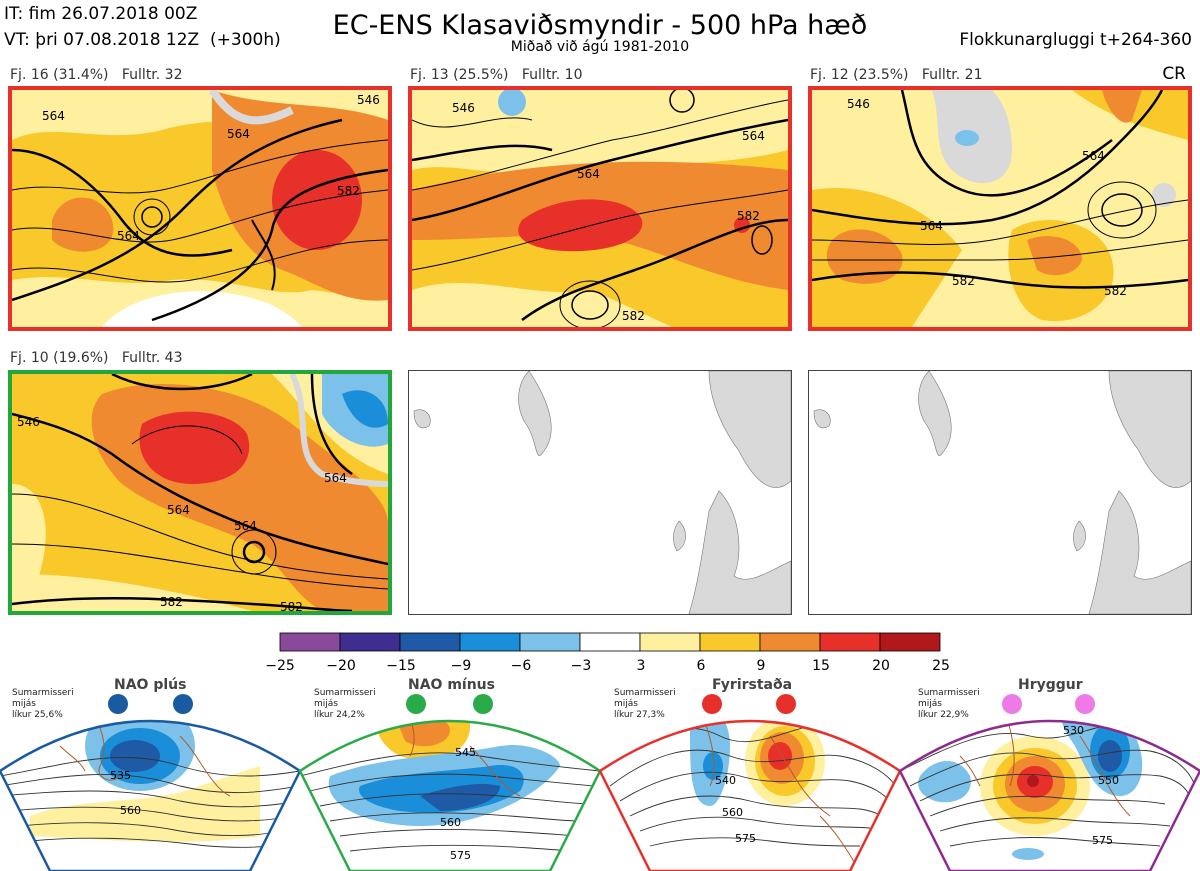 This screenshot has width=1200, height=871. I want to click on regime-3-info: Sumarmisseri mijás líkur 27,3%, so click(645, 704).